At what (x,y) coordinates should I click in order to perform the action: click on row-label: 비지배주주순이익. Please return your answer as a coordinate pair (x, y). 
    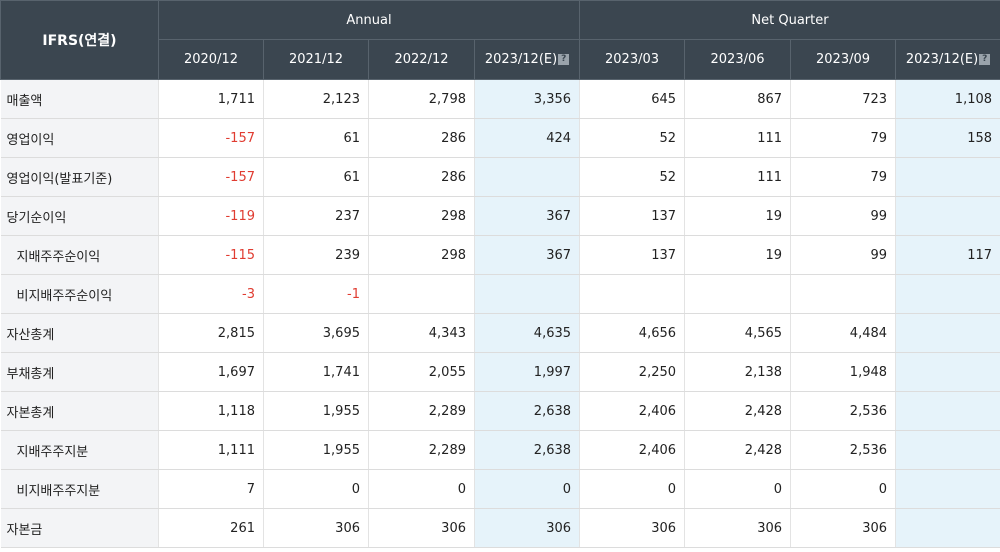
    Looking at the image, I should click on (79, 294).